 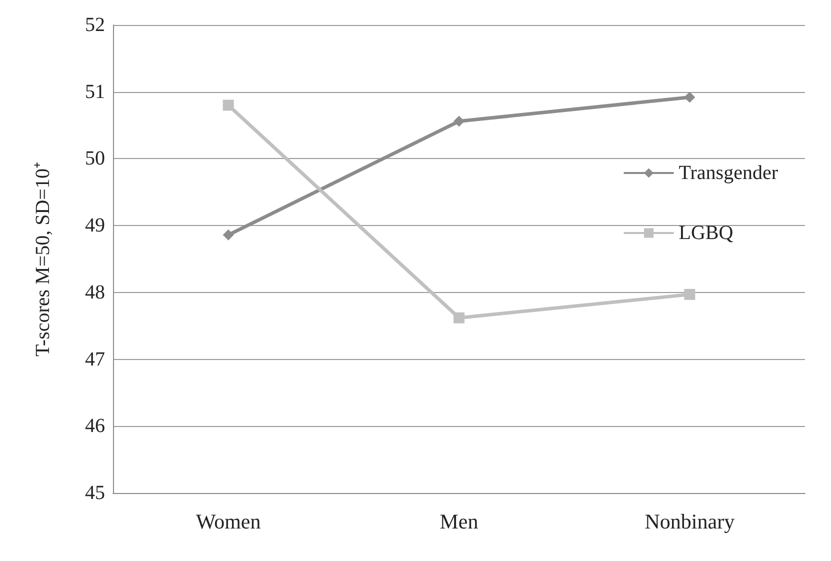 What do you see at coordinates (95, 359) in the screenshot?
I see `y-tick-label: 47` at bounding box center [95, 359].